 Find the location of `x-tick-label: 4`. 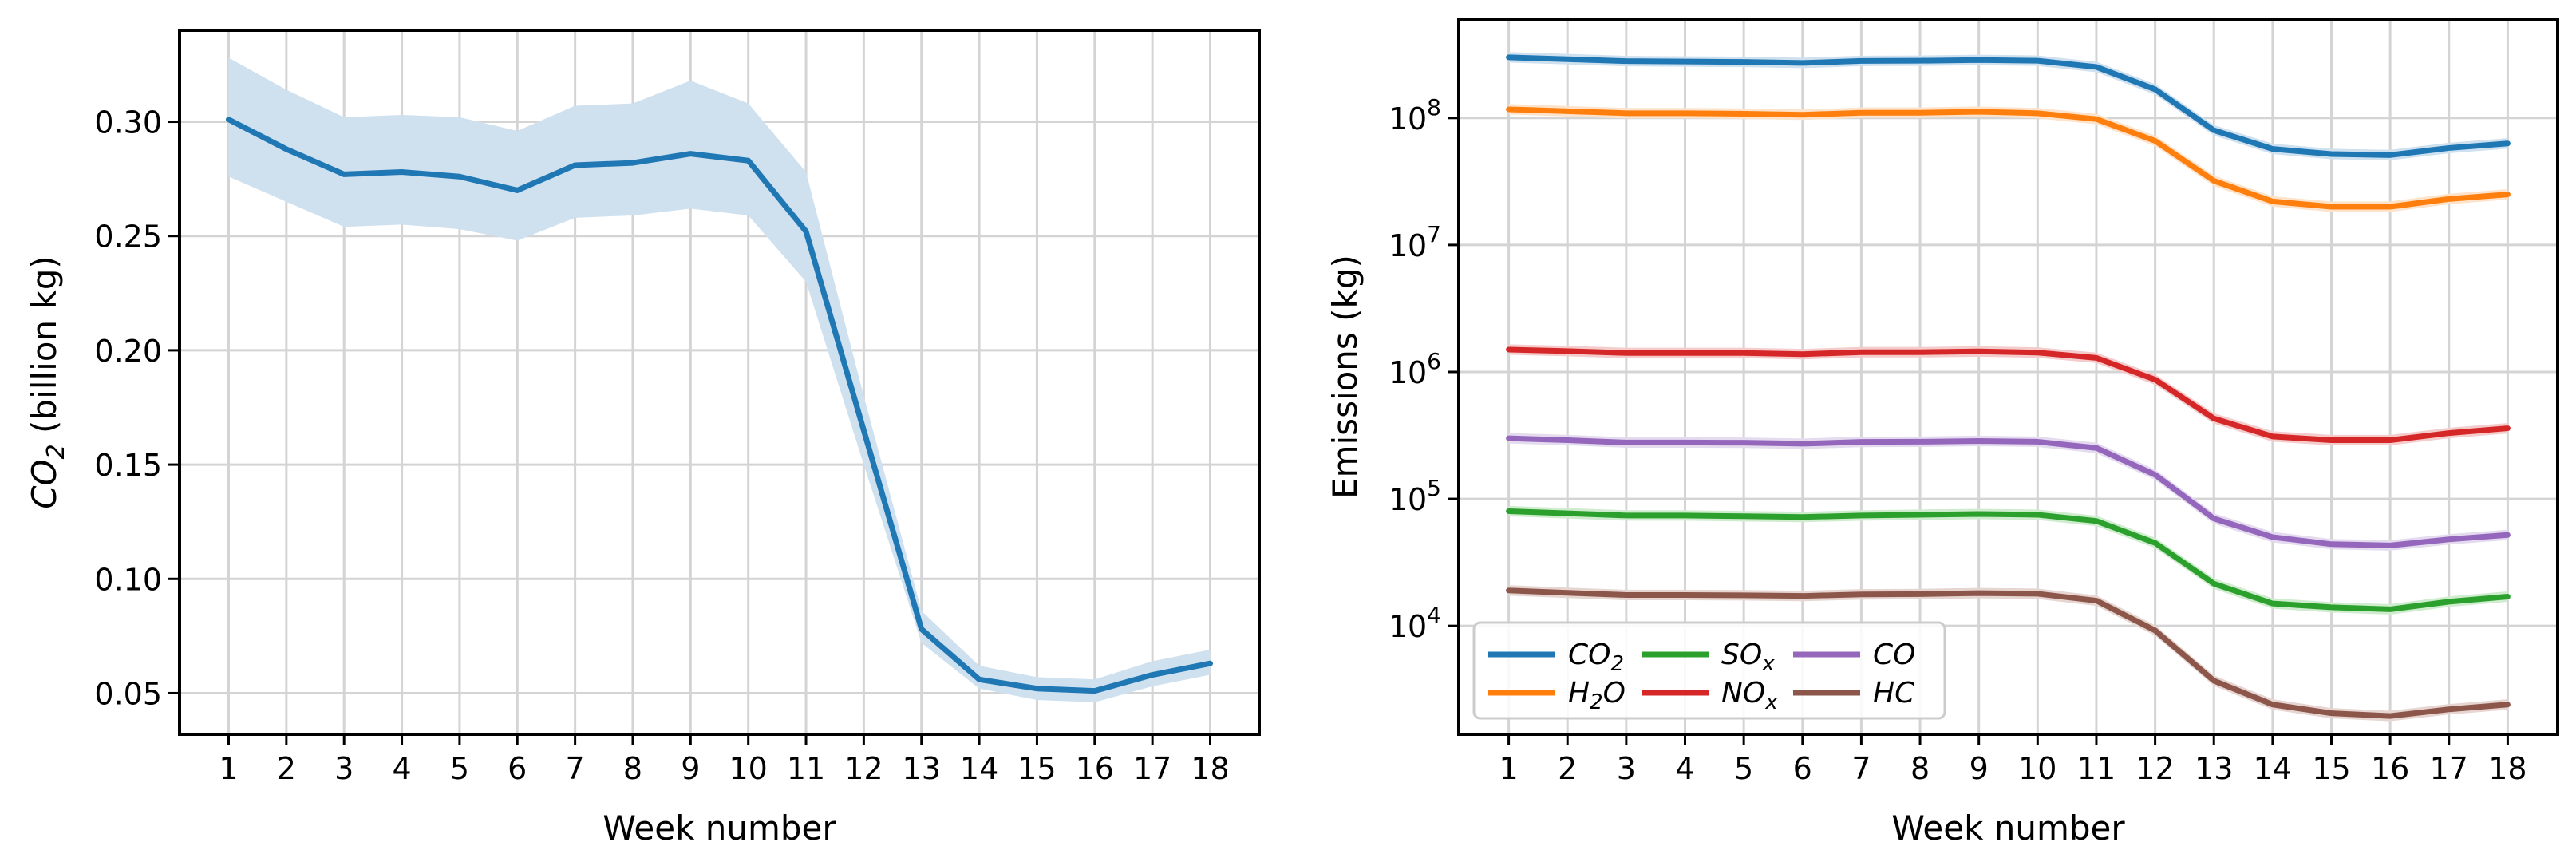

x-tick-label: 4 is located at coordinates (1684, 768).